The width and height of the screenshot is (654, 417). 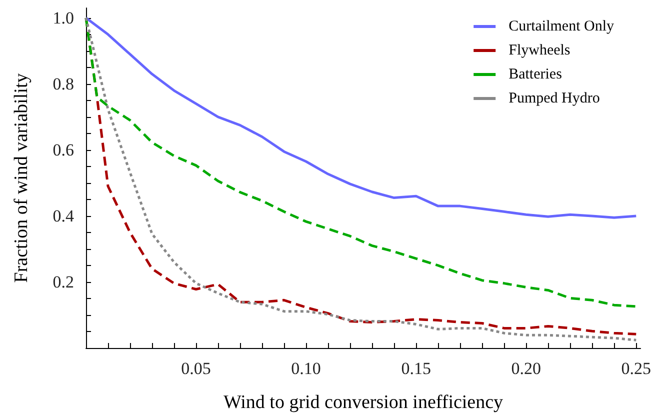 I want to click on x-tick-label: 0.20, so click(x=526, y=368).